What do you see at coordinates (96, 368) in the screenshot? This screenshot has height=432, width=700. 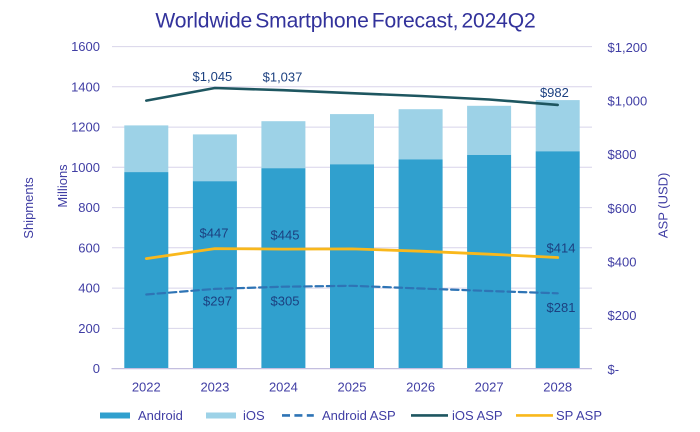 I see `svg-text: 0` at bounding box center [96, 368].